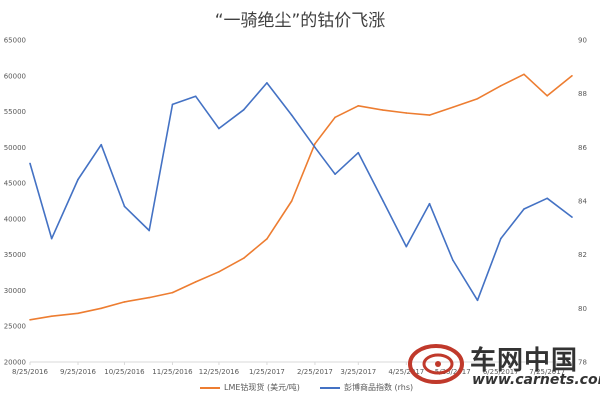 Image resolution: width=600 pixels, height=400 pixels. Describe the element at coordinates (524, 361) in the screenshot. I see `watermark-name: 车网中国` at that location.